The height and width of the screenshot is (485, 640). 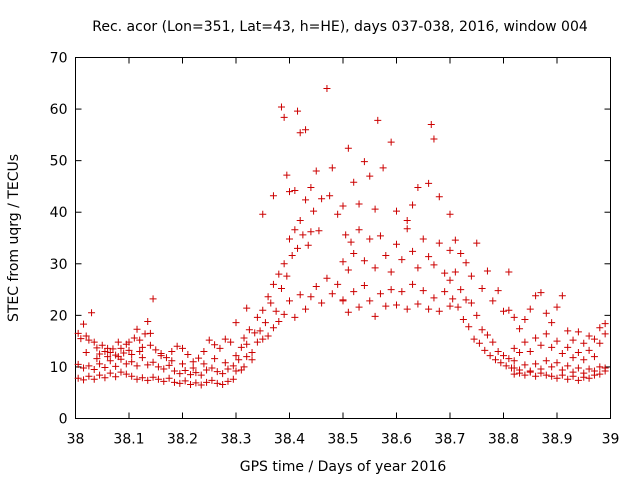 I want to click on y-axis-label: STEC from uqrg / TECUs, so click(x=14, y=238).